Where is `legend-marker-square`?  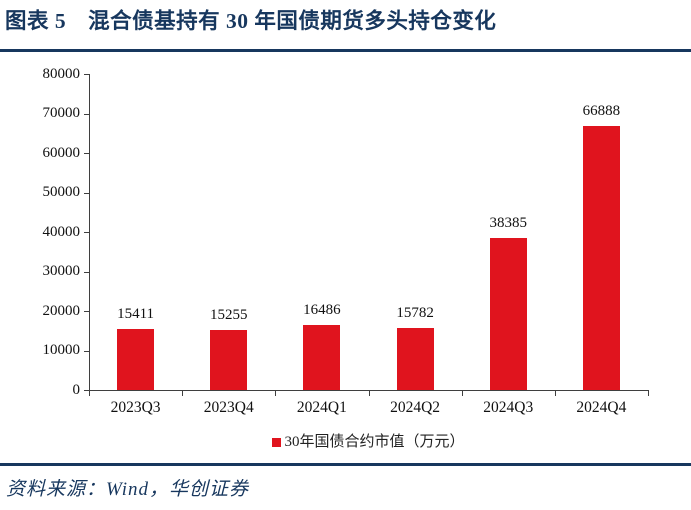
legend-marker-square is located at coordinates (277, 442).